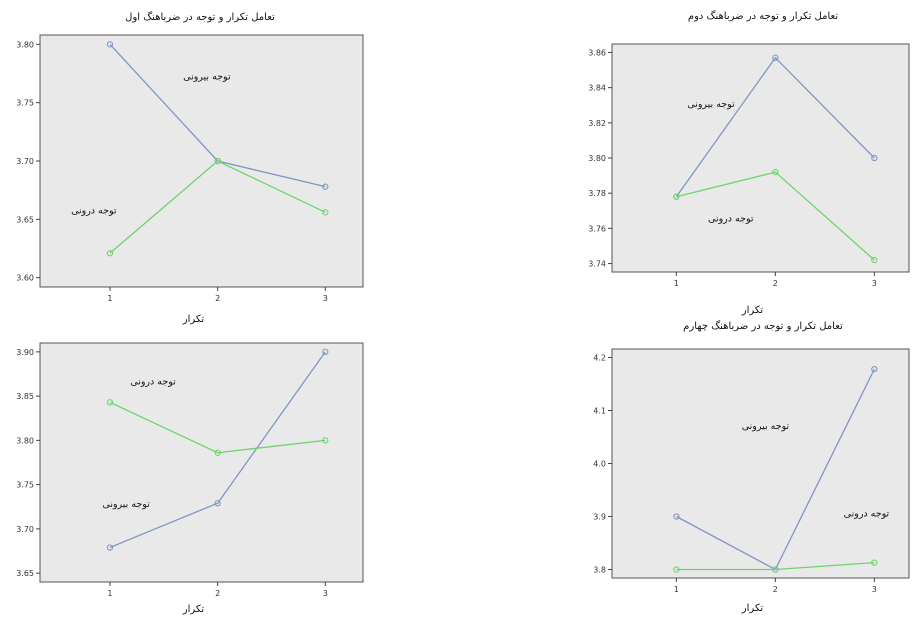  Describe the element at coordinates (597, 123) in the screenshot. I see `y-tick-label: 3.82` at that location.